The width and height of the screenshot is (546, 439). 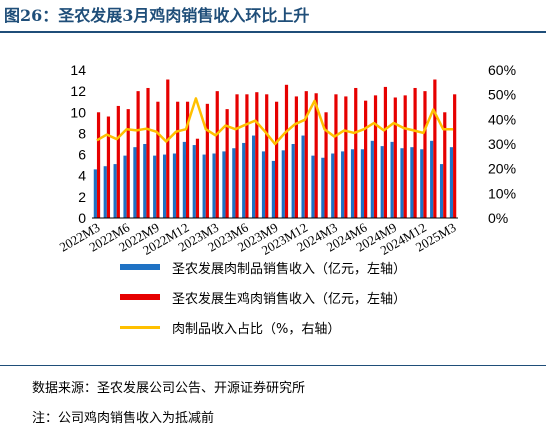 I want to click on y-left-tick-label: 14, so click(x=78, y=70).